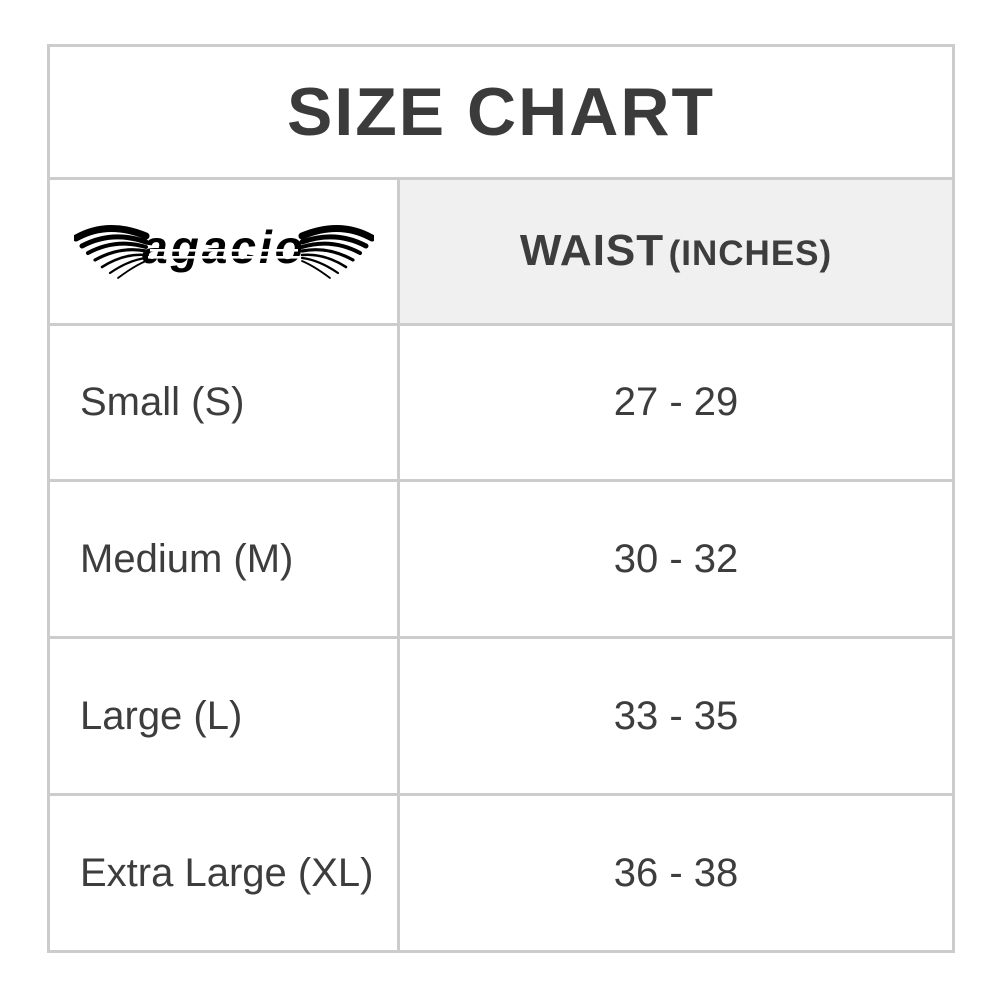 This screenshot has width=1000, height=1000. I want to click on agacio-logo: agacio, so click(223, 253).